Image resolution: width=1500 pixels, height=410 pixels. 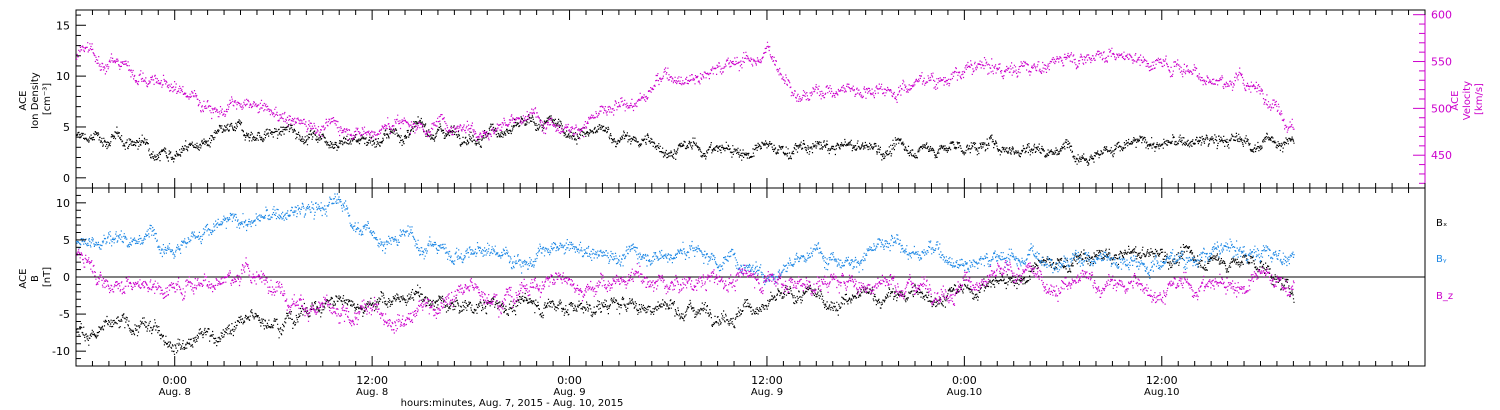 What do you see at coordinates (66, 240) in the screenshot?
I see `b-tick-label: 5` at bounding box center [66, 240].